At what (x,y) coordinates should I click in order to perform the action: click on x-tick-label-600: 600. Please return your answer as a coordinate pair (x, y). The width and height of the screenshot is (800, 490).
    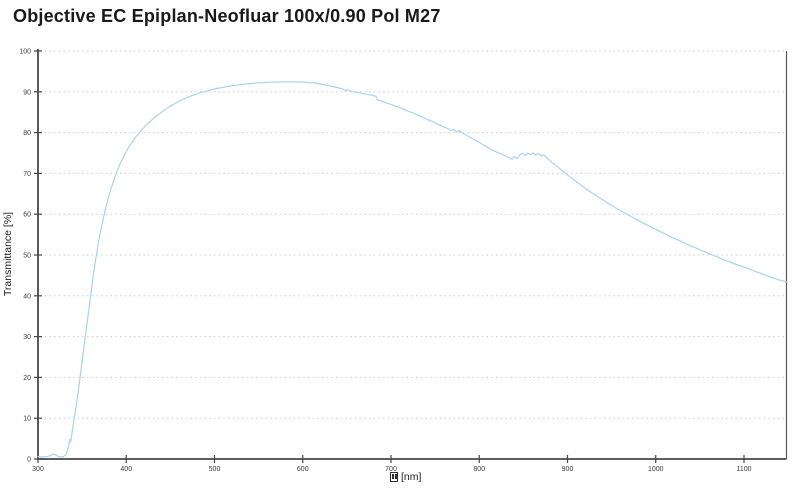
    Looking at the image, I should click on (303, 469).